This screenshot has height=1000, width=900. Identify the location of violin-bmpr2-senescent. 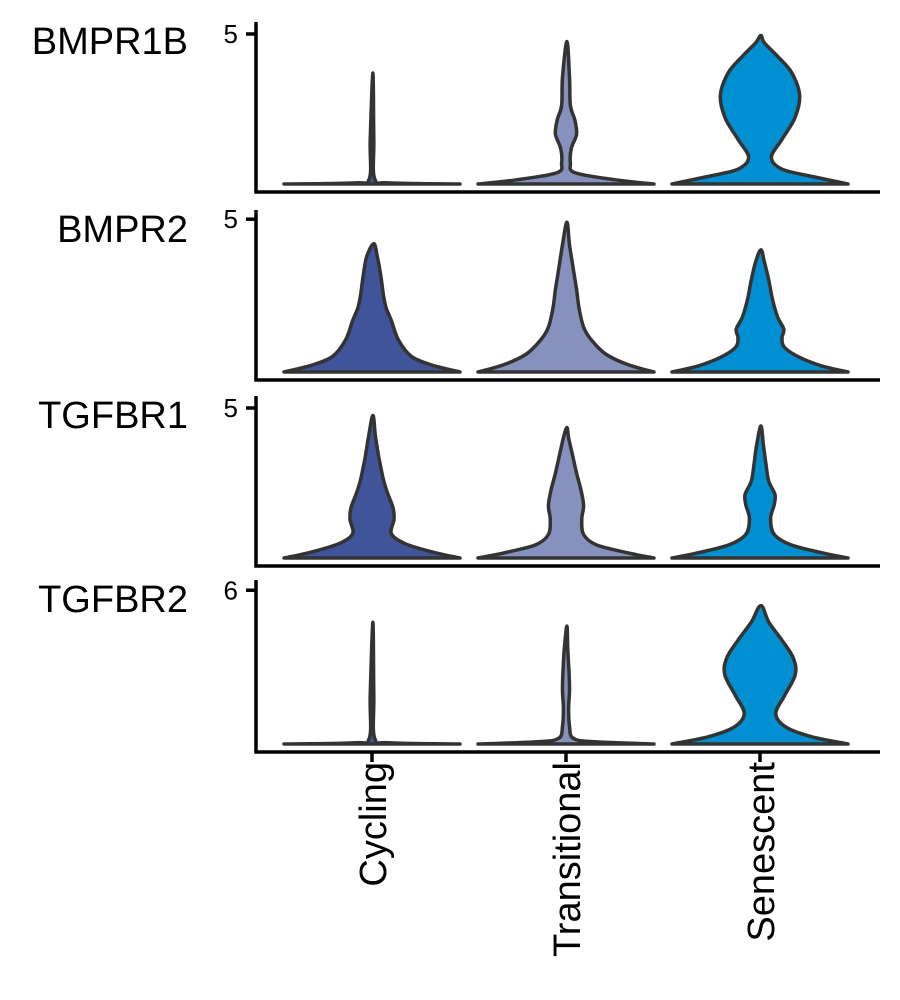
(760, 310).